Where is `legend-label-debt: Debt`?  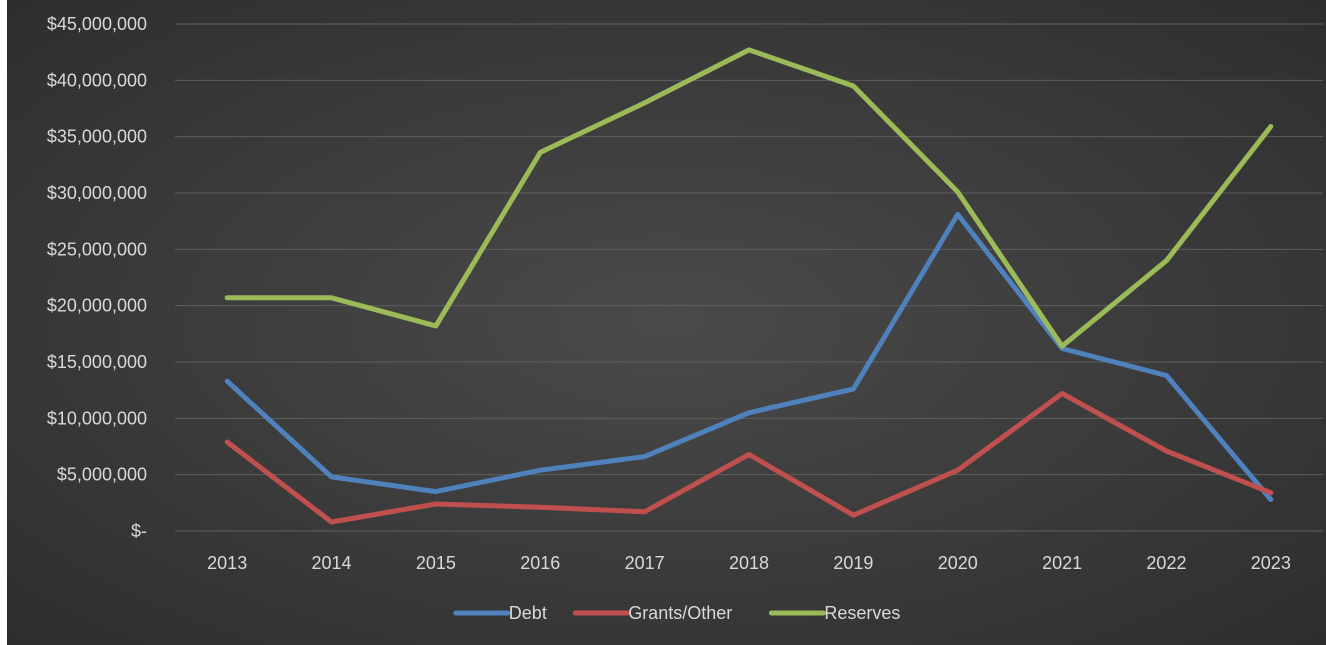 legend-label-debt: Debt is located at coordinates (528, 613).